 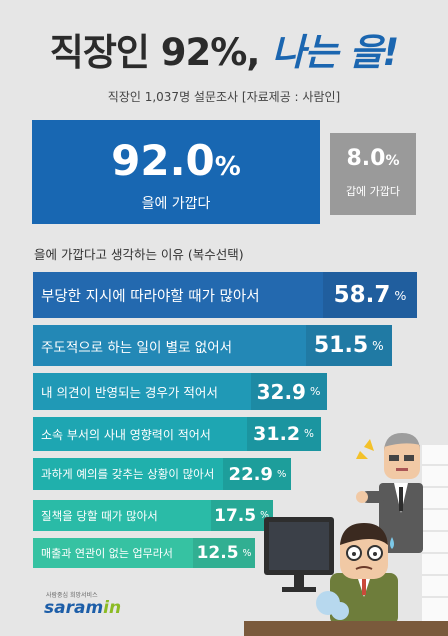 I want to click on bar-value-number: 12.5, so click(x=217, y=553).